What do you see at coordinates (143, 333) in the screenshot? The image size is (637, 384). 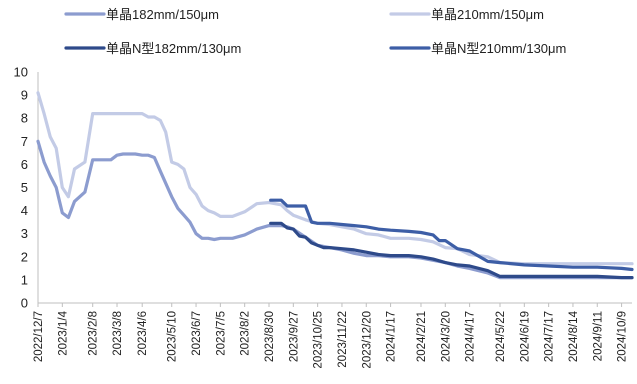 I see `x-tick-label: 2023/4/6` at bounding box center [143, 333].